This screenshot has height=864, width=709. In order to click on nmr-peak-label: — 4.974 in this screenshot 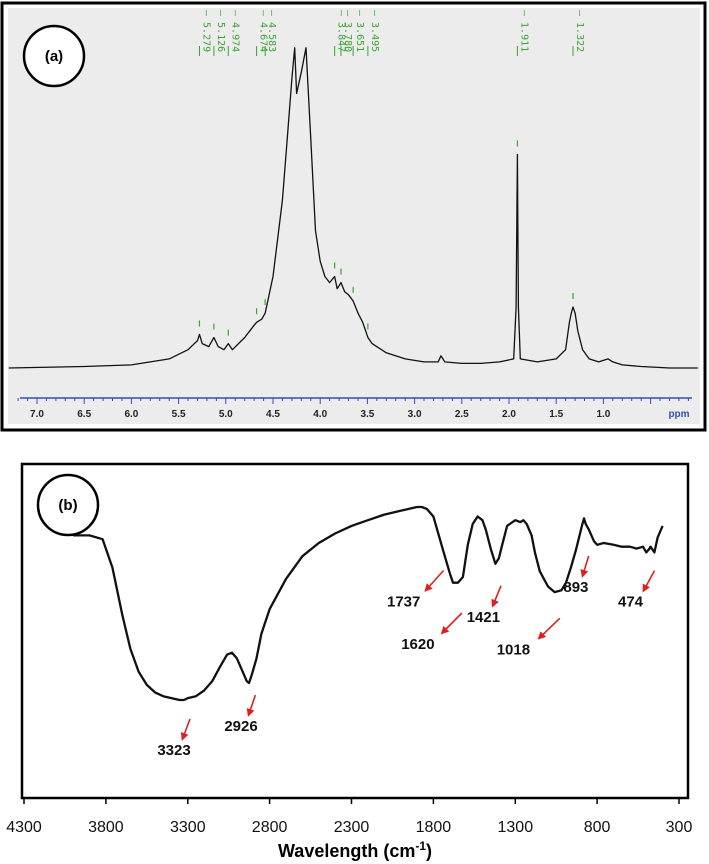, I will do `click(234, 31)`.